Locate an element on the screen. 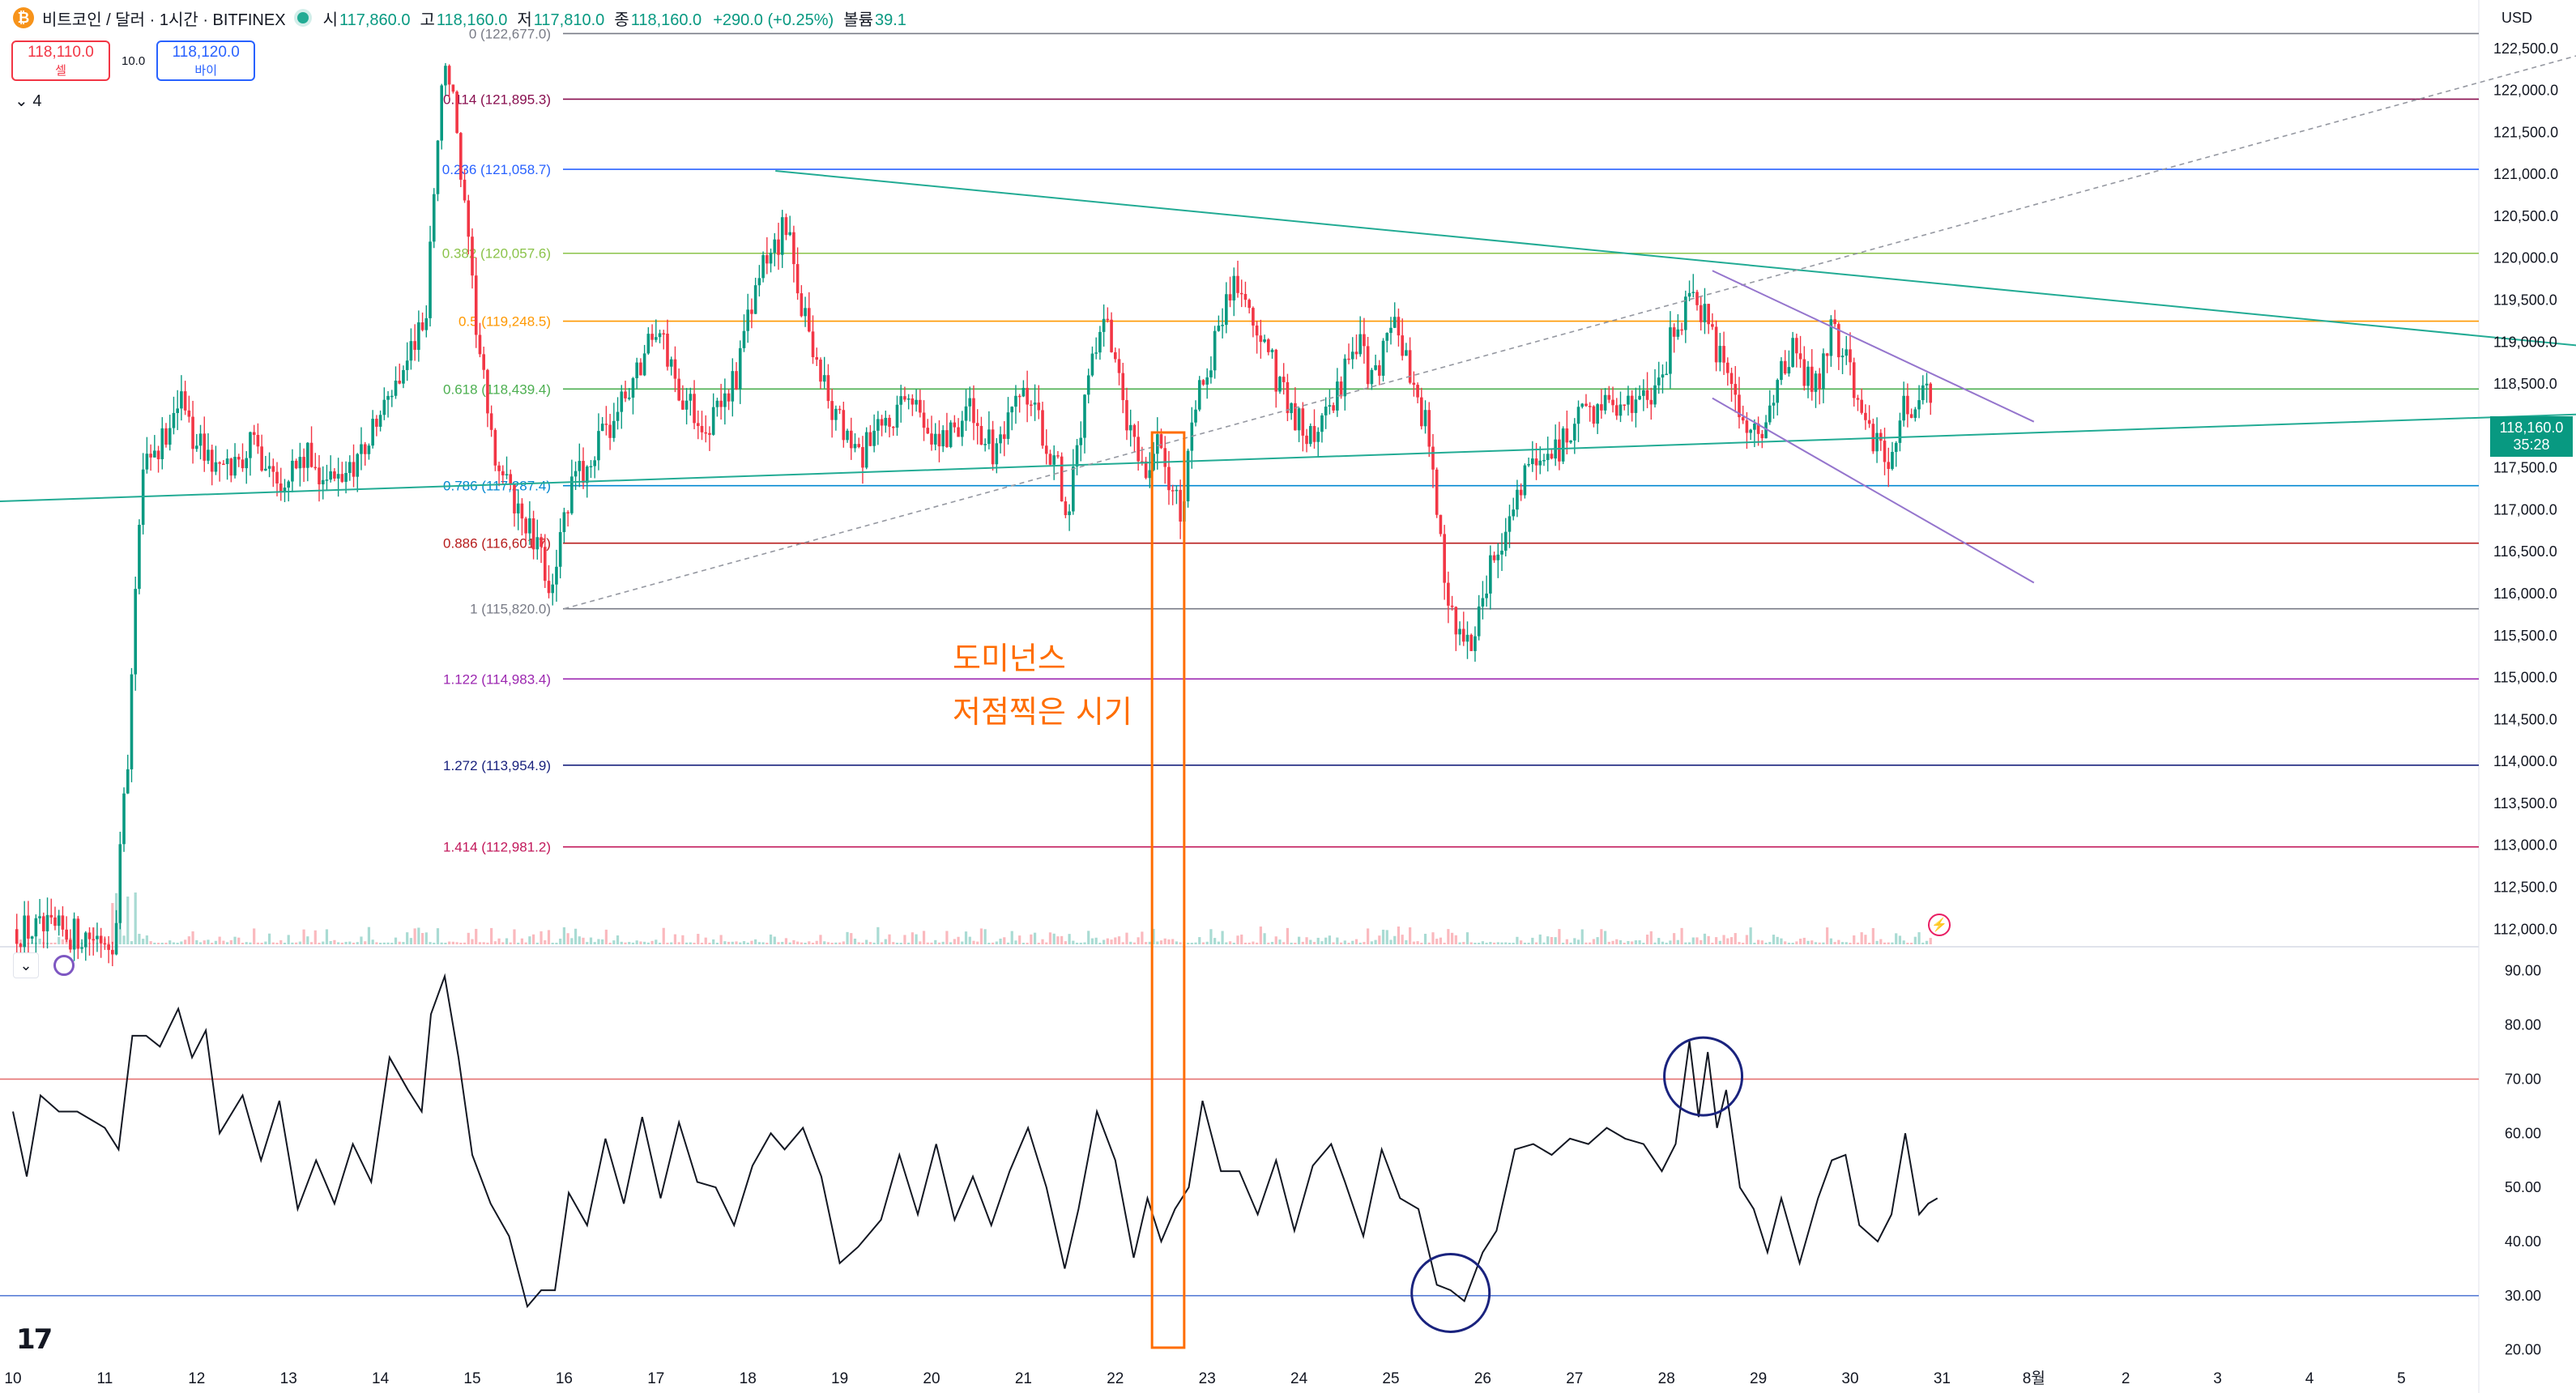  ohlc-value-0: 117,860.0 is located at coordinates (375, 20).